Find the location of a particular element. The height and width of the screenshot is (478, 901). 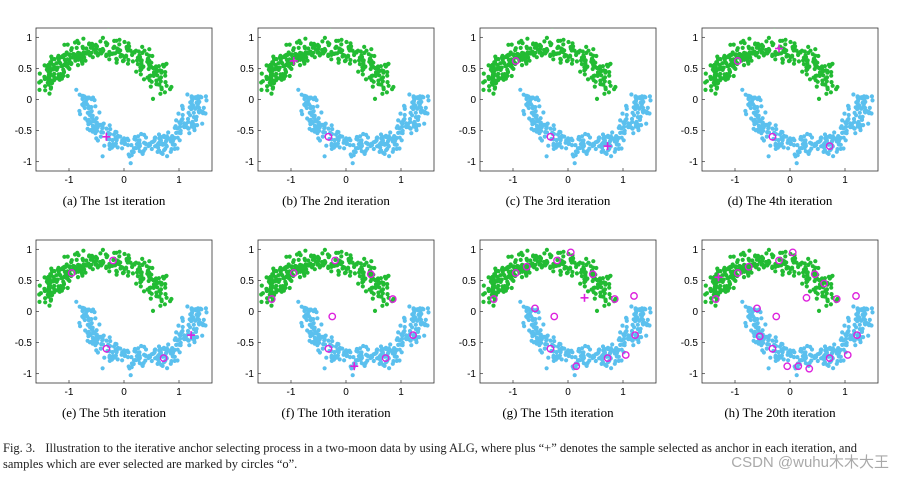

x-tick-label: 0 is located at coordinates (124, 180).